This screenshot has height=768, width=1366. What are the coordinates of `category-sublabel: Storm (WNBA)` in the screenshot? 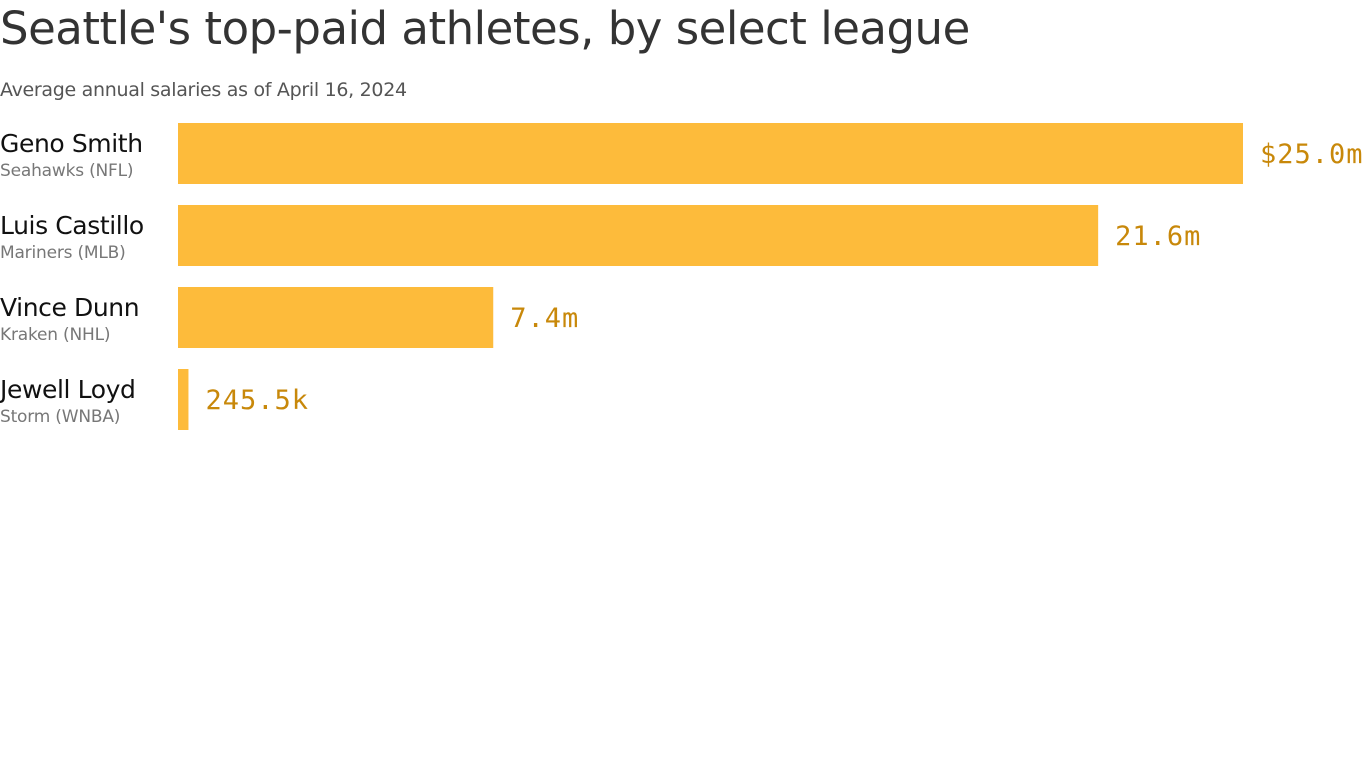 It's located at (60, 417).